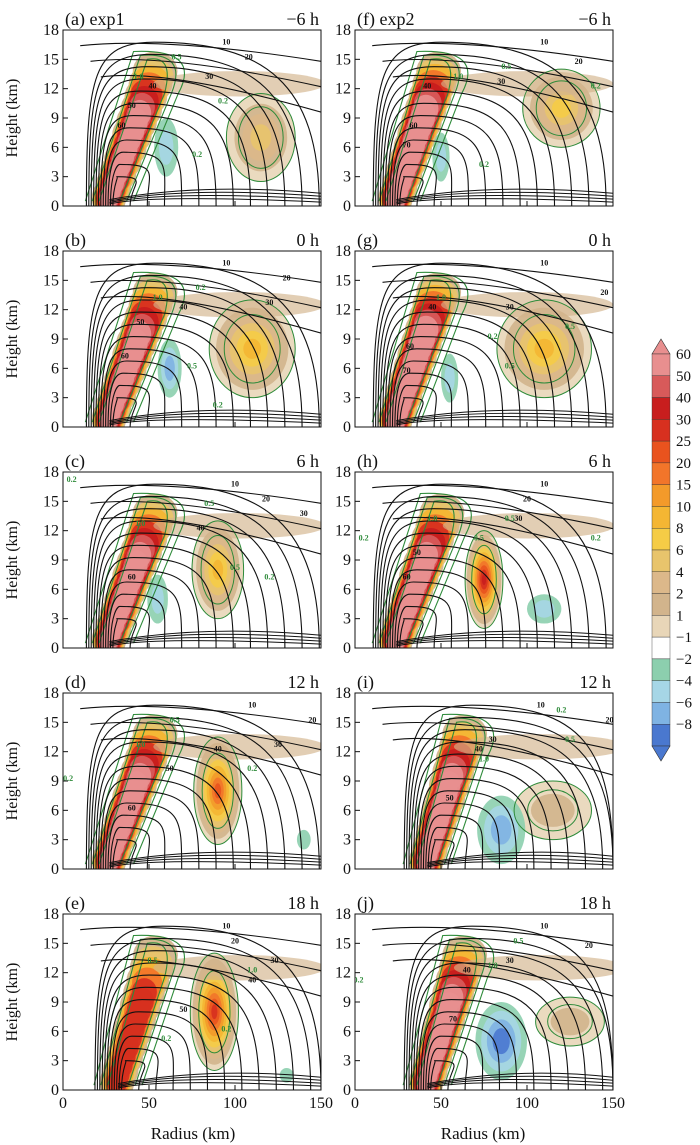  What do you see at coordinates (683, 507) in the screenshot?
I see `colorbar-tick-label: 10` at bounding box center [683, 507].